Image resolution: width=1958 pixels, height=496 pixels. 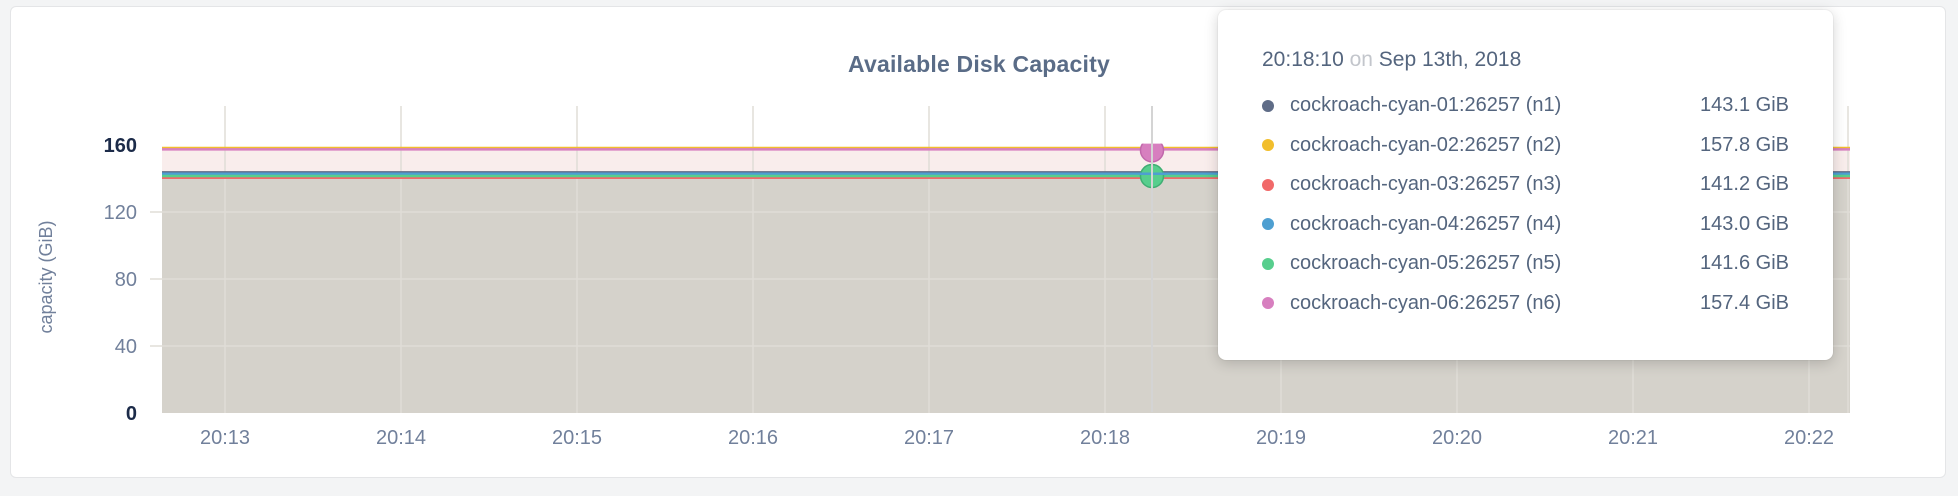 I want to click on x-axis-tick: 20:14, so click(x=401, y=438).